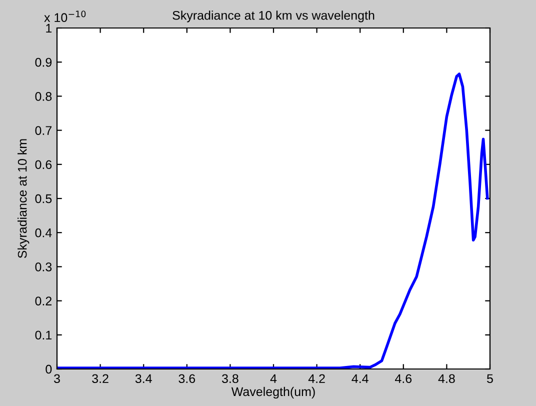  What do you see at coordinates (273, 16) in the screenshot?
I see `chart-title: Skyradiance at 10 km vs wavelength` at bounding box center [273, 16].